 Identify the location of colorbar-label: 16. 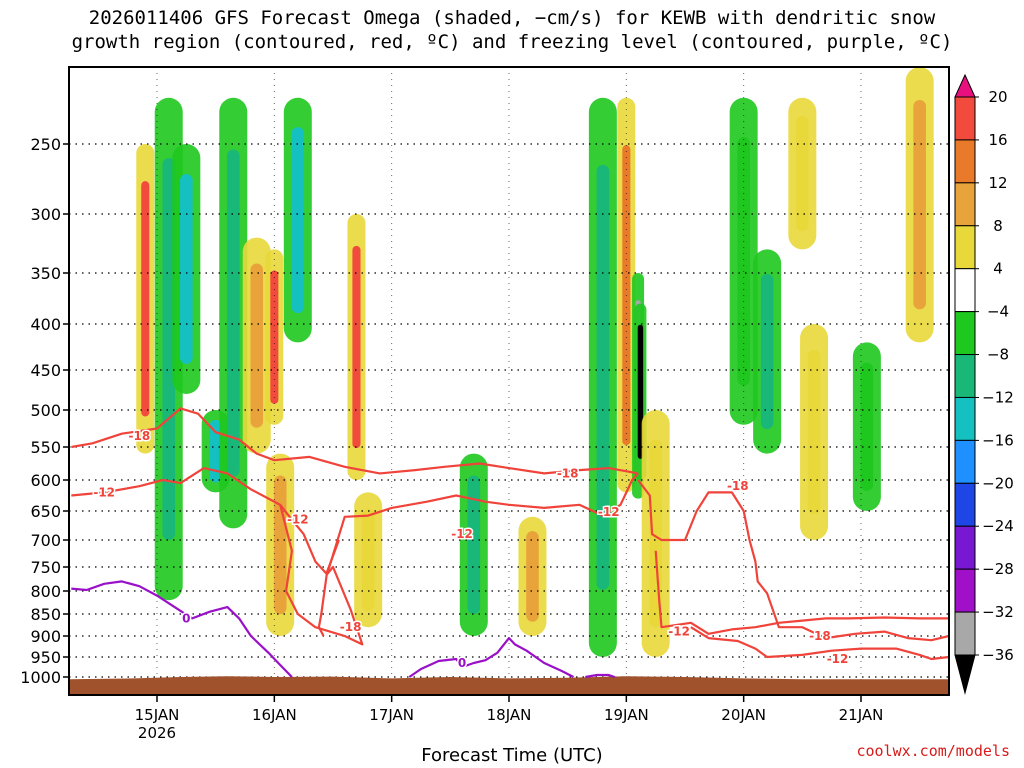
(997, 140).